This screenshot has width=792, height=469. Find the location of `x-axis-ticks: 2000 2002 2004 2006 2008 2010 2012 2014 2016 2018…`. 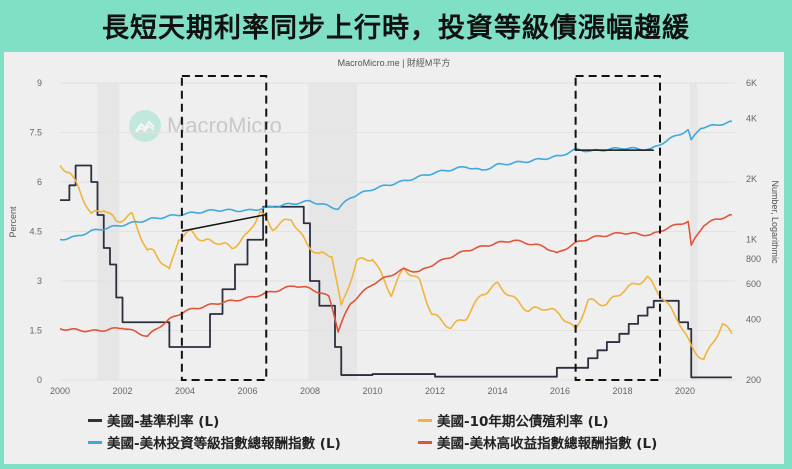

x-axis-ticks: 2000 2002 2004 2006 2008 2010 2012 2014 2016 2018… is located at coordinates (372, 391).